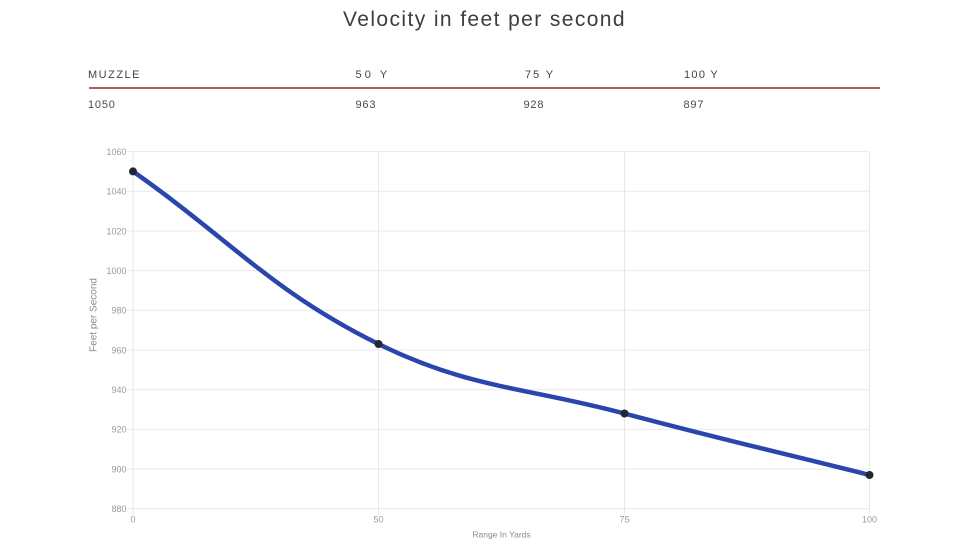  What do you see at coordinates (116, 231) in the screenshot?
I see `svg-text: 1020` at bounding box center [116, 231].